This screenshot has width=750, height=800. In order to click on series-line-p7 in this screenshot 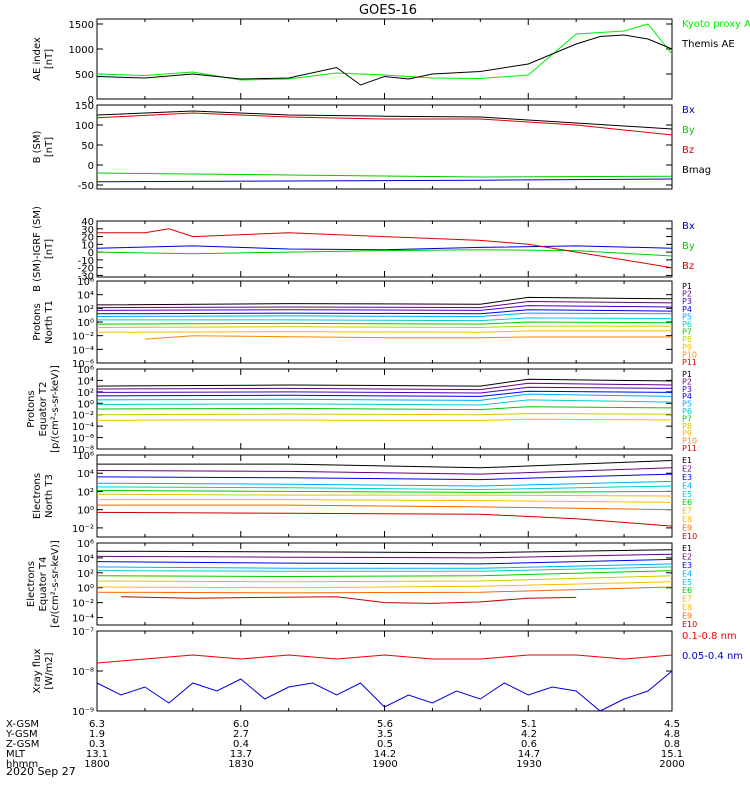, I will do `click(384, 408)`.